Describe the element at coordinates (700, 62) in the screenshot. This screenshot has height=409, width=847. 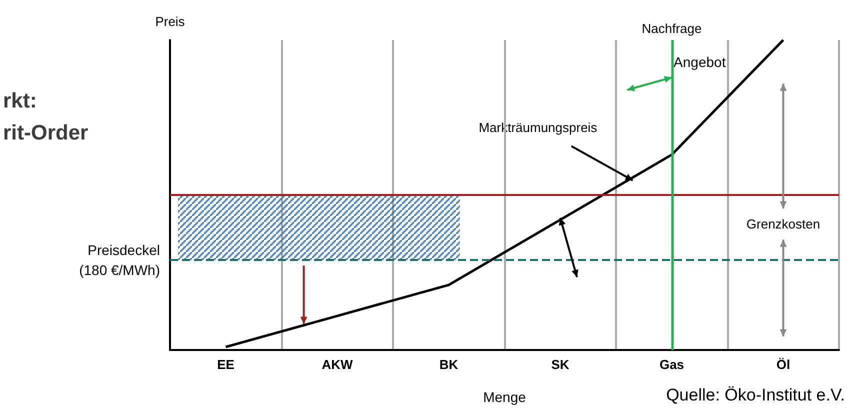
I see `series-label: Angebot` at that location.